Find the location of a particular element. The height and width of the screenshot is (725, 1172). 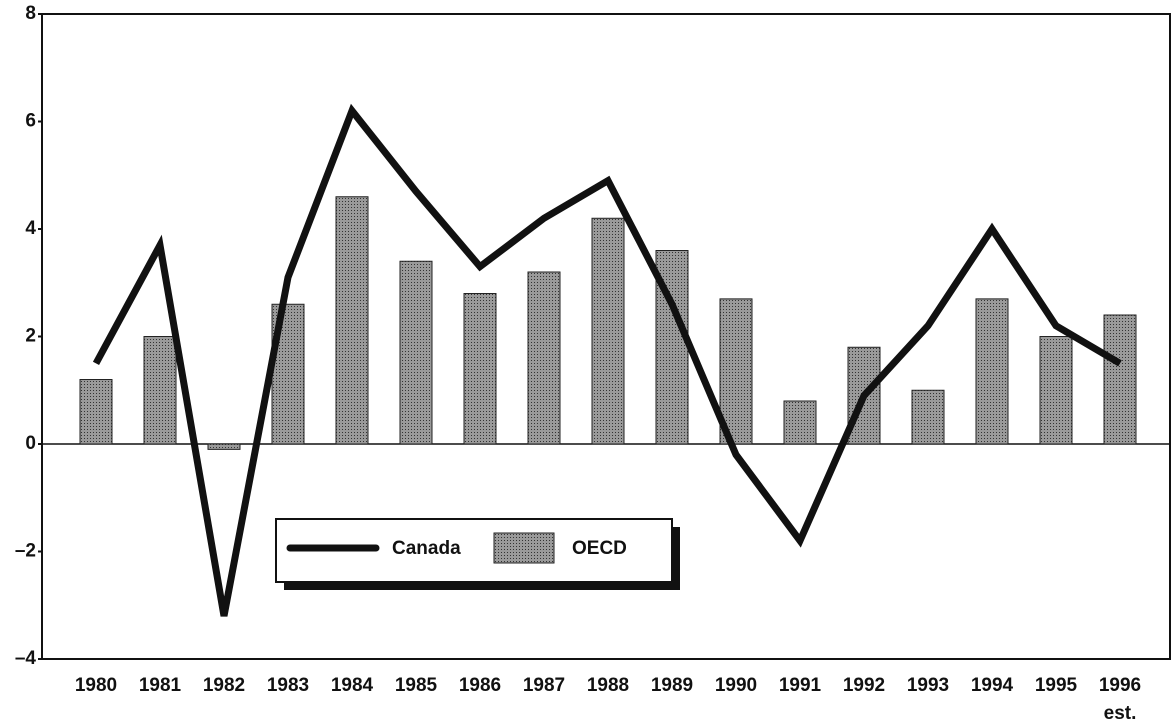

x-tick-label: 1980 is located at coordinates (96, 685).